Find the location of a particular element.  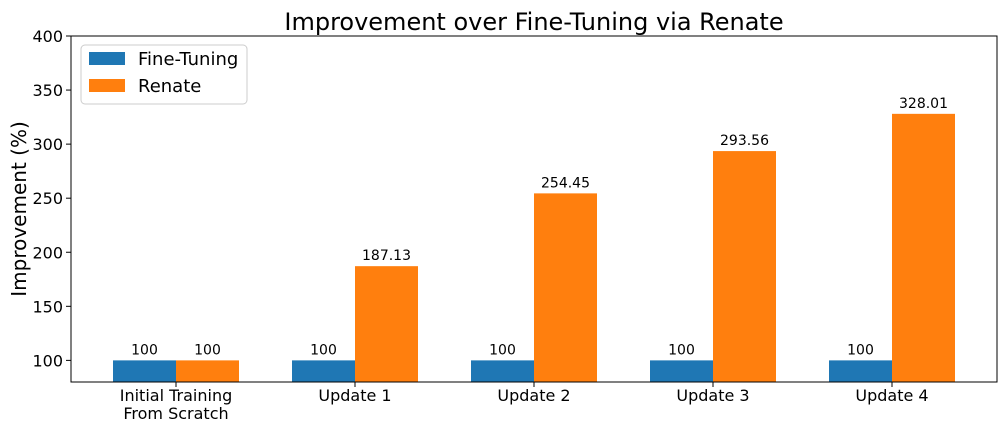

data-label: 328.01 is located at coordinates (923, 104).